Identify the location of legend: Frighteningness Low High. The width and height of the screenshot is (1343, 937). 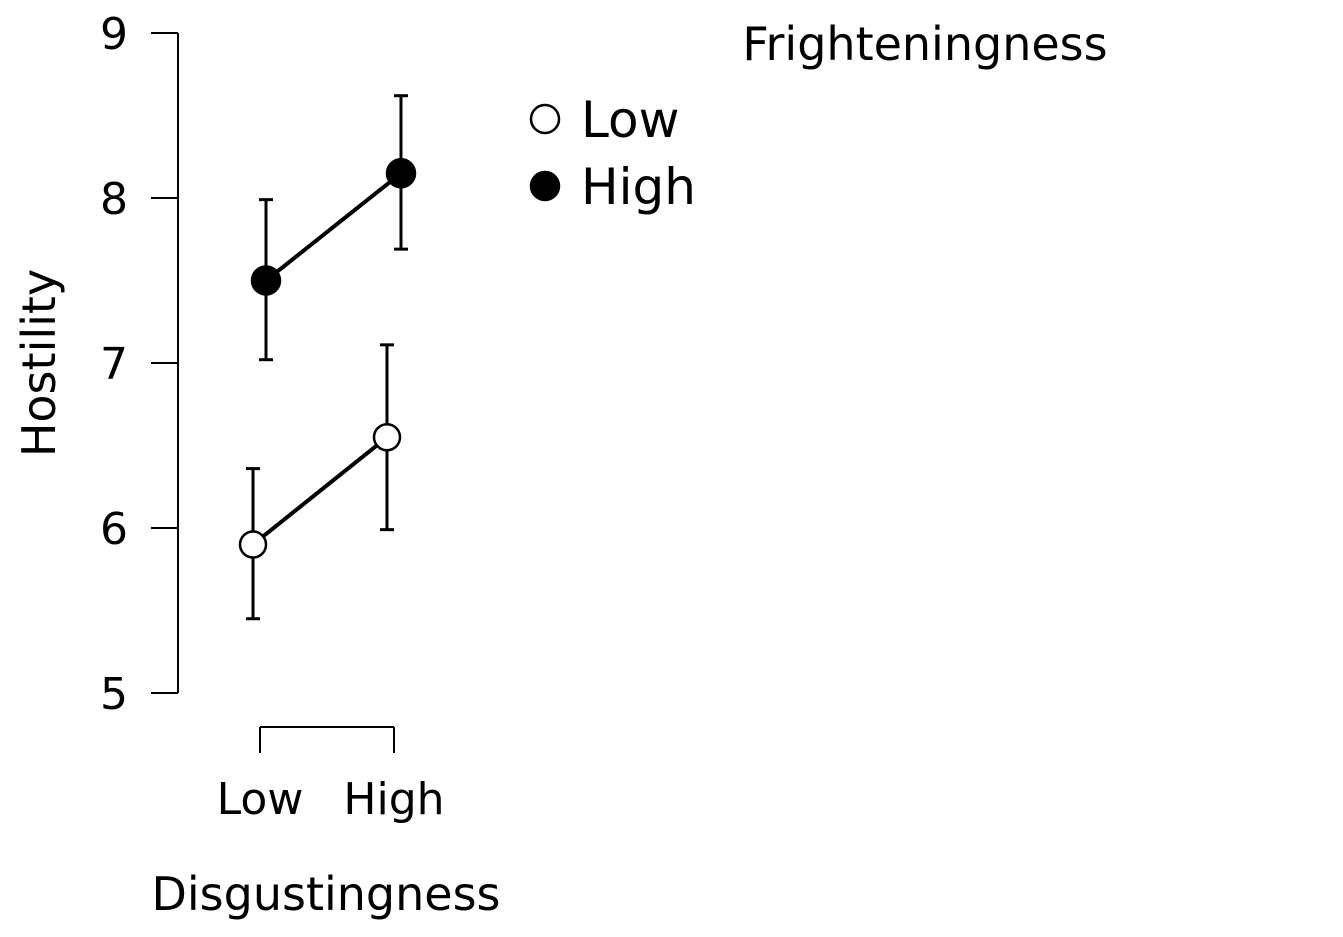
(818, 116).